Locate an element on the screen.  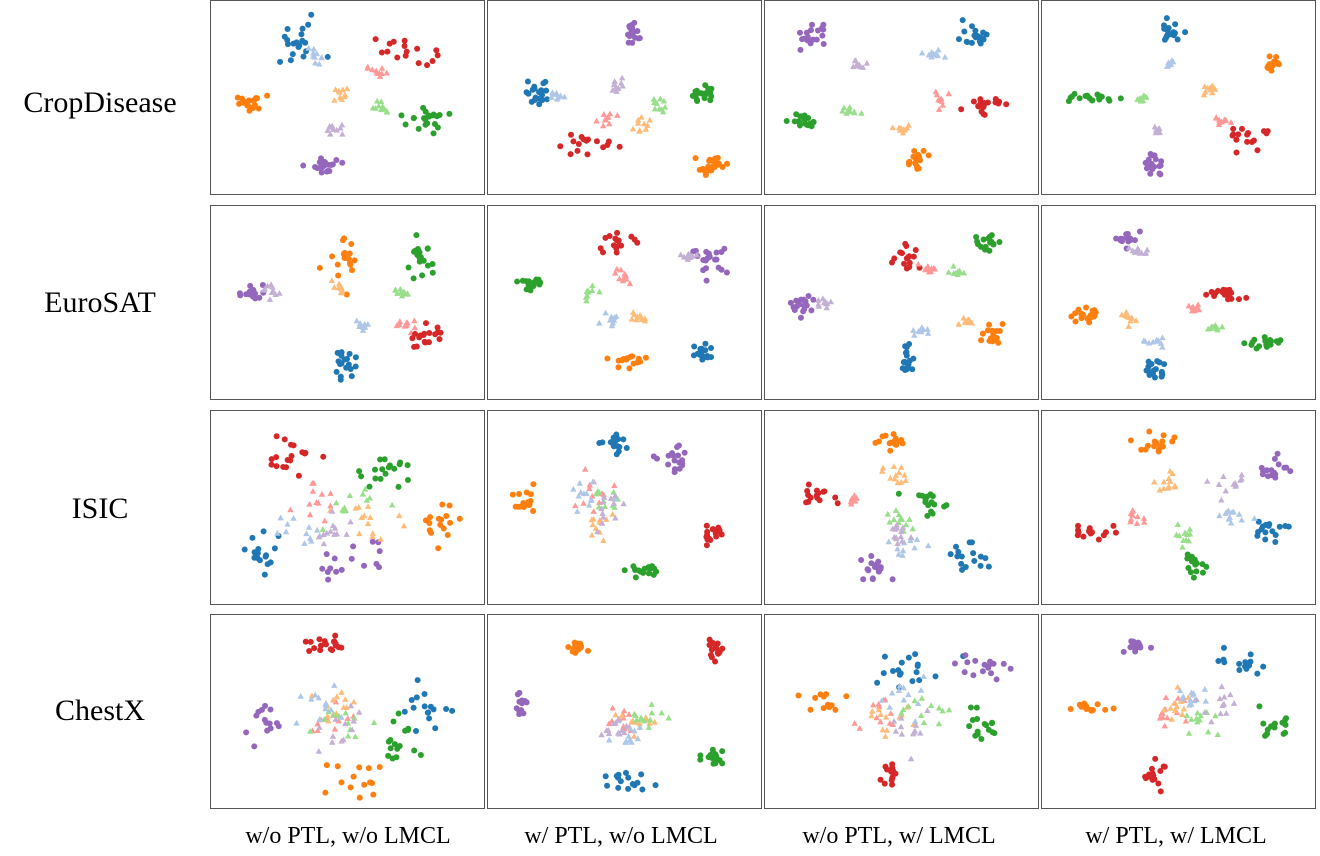
scatter-panel is located at coordinates (901, 711).